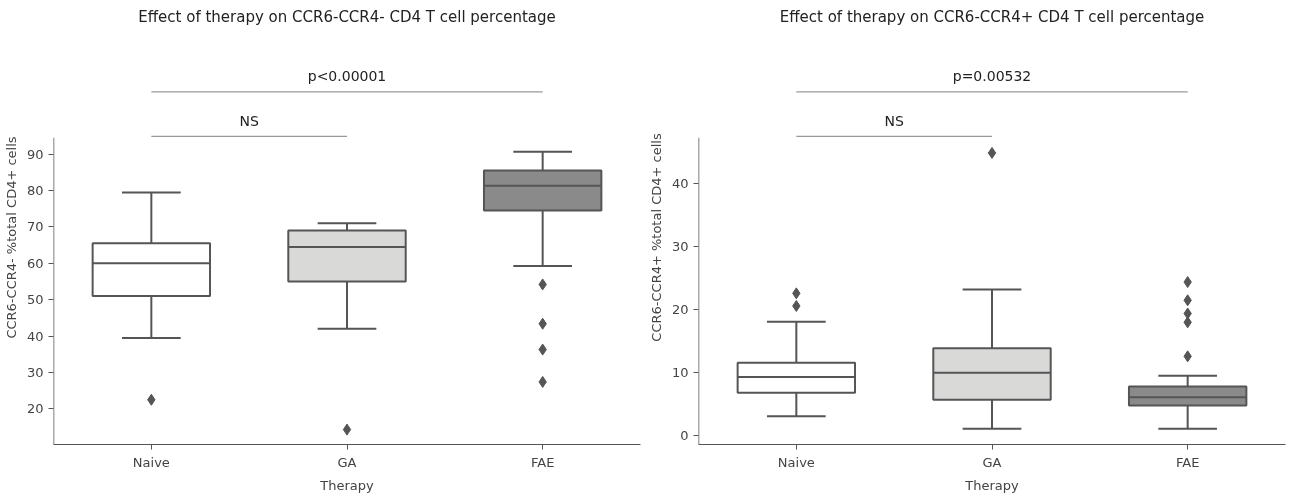  What do you see at coordinates (11, 237) in the screenshot?
I see `y-axis-title: CCR6-CCR4- %total CD4+ cells` at bounding box center [11, 237].